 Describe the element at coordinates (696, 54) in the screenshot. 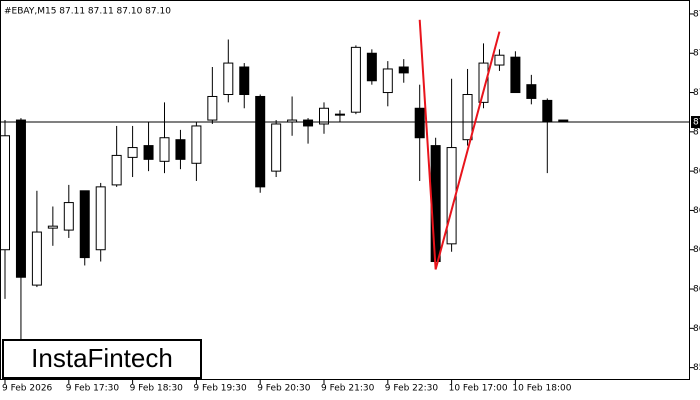

I see `y-tick-label: 87.45` at that location.